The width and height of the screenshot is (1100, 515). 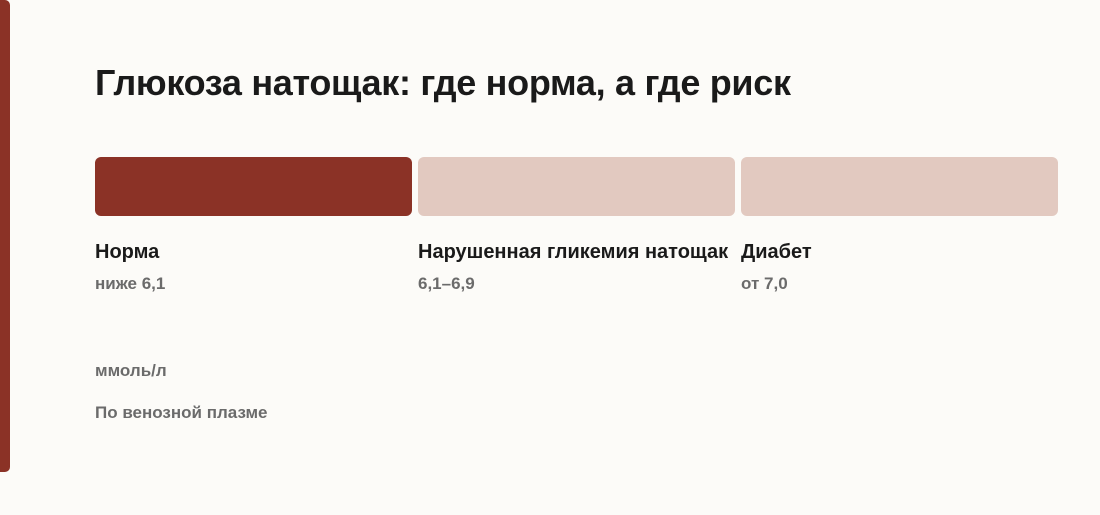 I want to click on segment-range: от 7,0, so click(x=764, y=283).